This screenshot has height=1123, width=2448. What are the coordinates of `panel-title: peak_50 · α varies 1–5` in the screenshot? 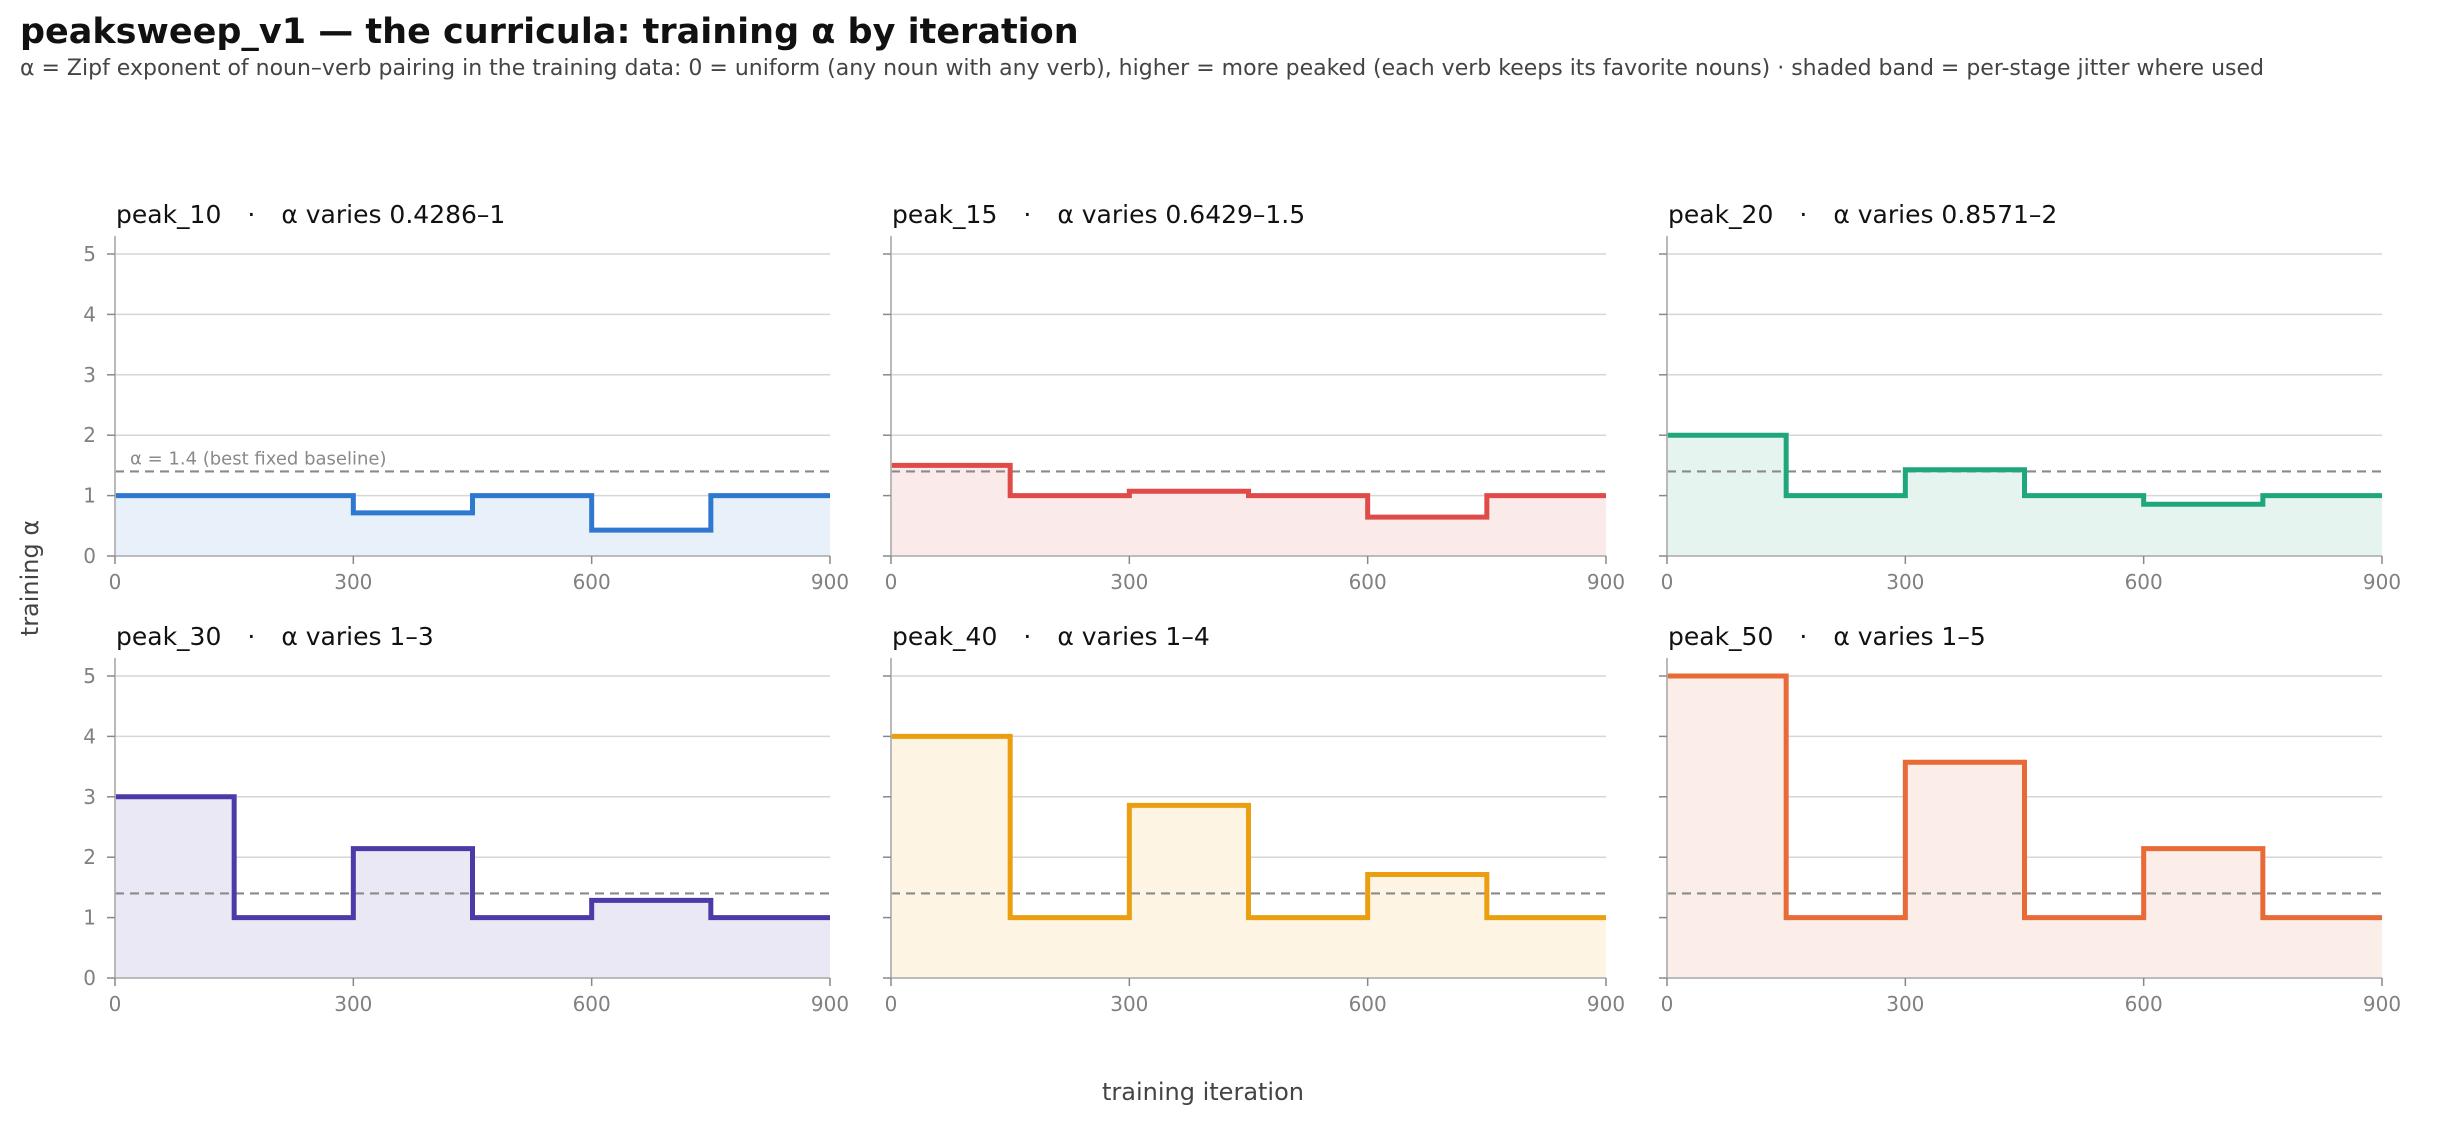 It's located at (1827, 636).